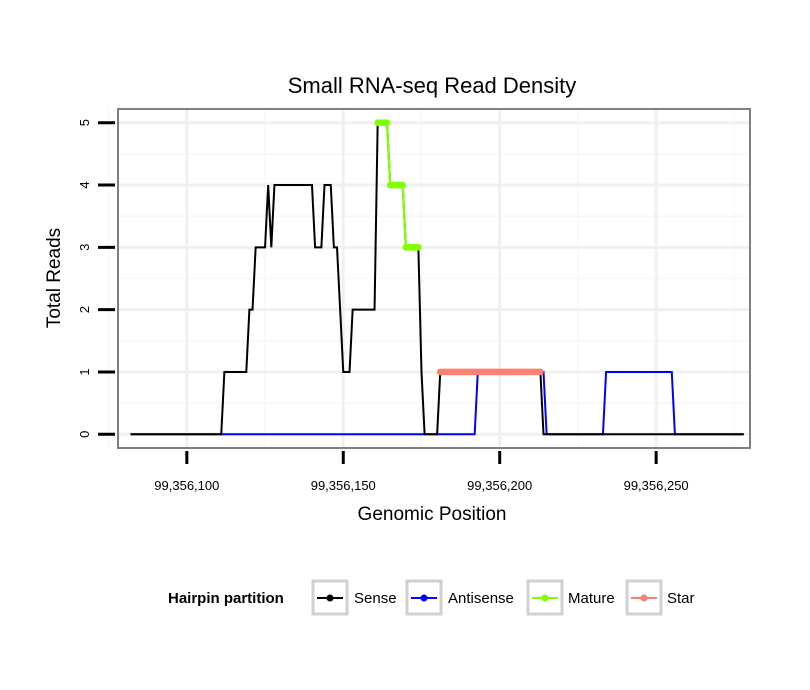  I want to click on y-axis-label: Total Reads, so click(54, 278).